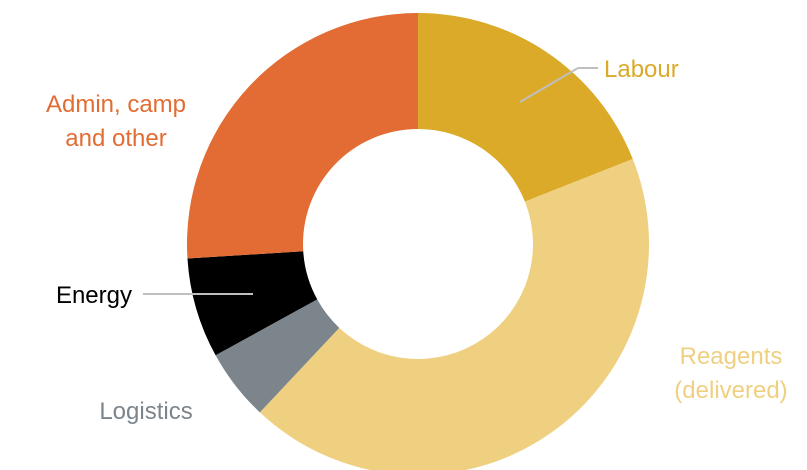  What do you see at coordinates (525, 107) in the screenshot?
I see `slice-labour` at bounding box center [525, 107].